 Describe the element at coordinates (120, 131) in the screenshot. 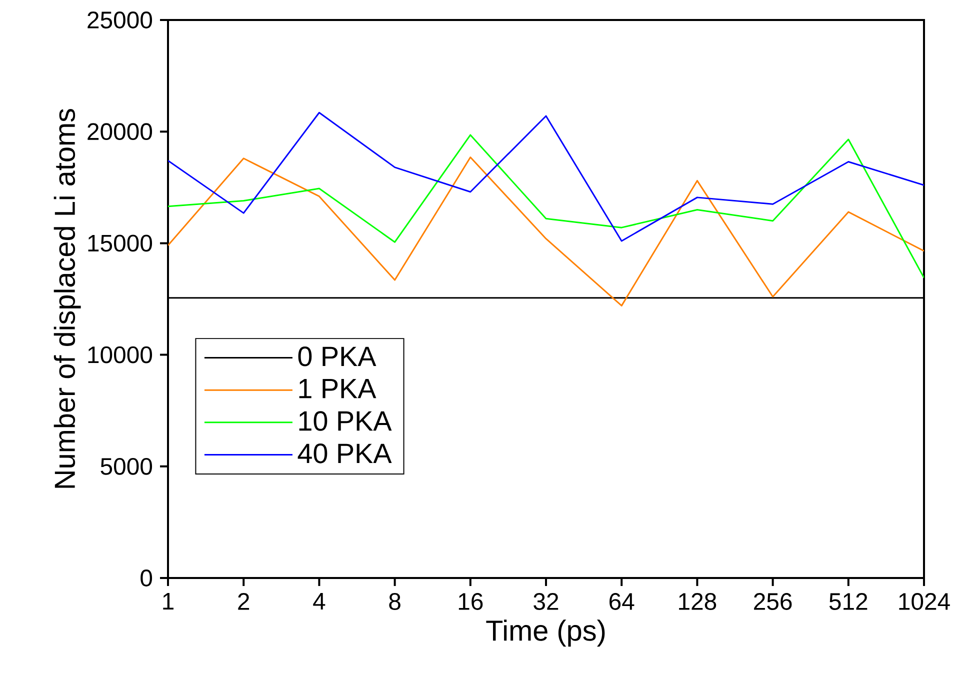

I see `y-tick-label: 20000` at that location.